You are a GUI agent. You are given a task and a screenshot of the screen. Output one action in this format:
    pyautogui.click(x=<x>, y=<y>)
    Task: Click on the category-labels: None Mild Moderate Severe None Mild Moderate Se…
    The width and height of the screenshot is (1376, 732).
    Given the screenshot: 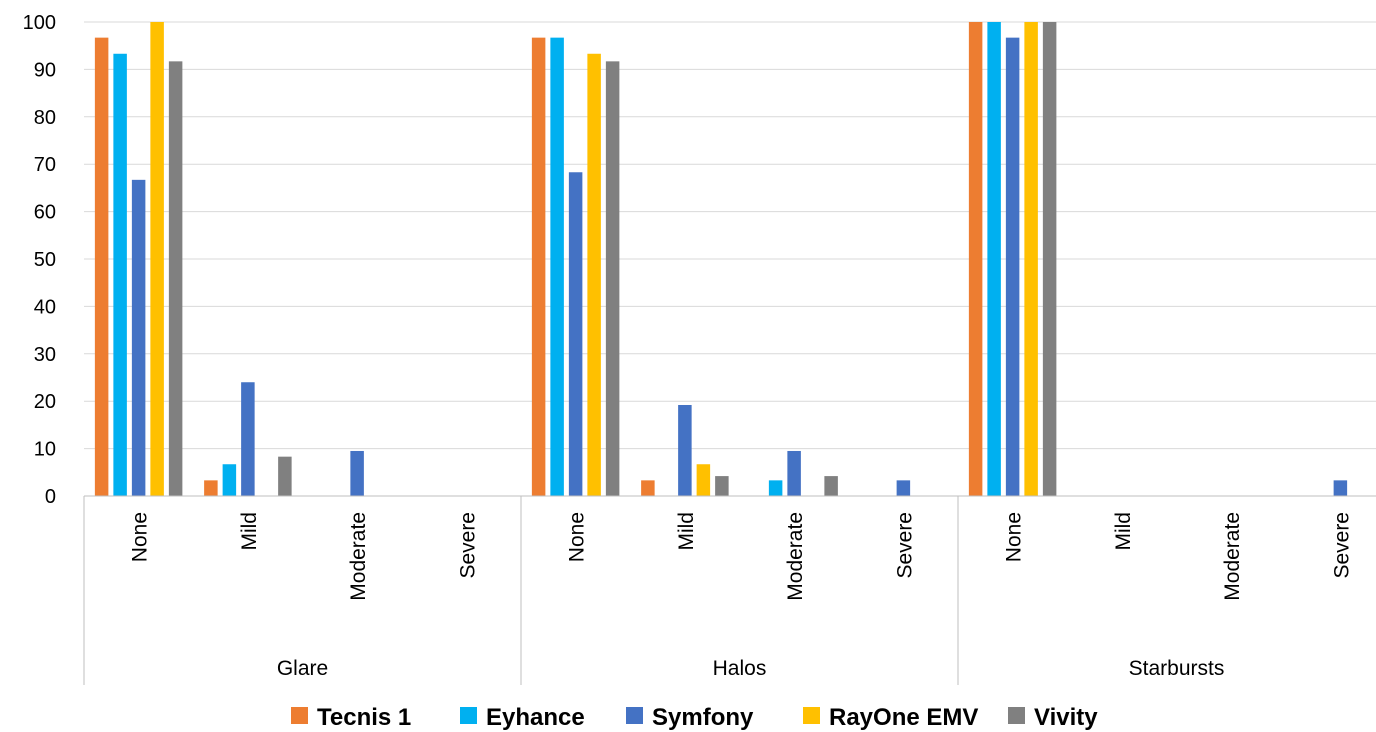 What is the action you would take?
    pyautogui.click(x=741, y=556)
    